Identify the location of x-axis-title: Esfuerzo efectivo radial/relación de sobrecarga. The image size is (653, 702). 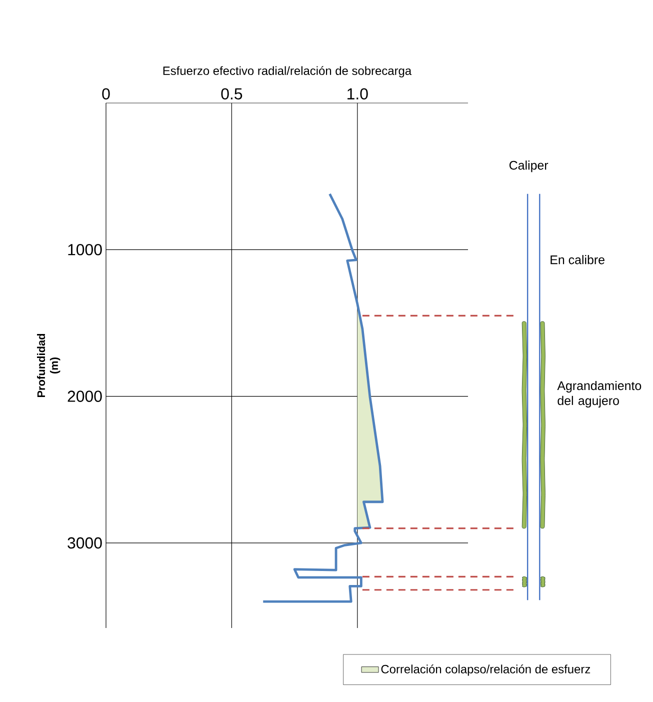
(287, 72).